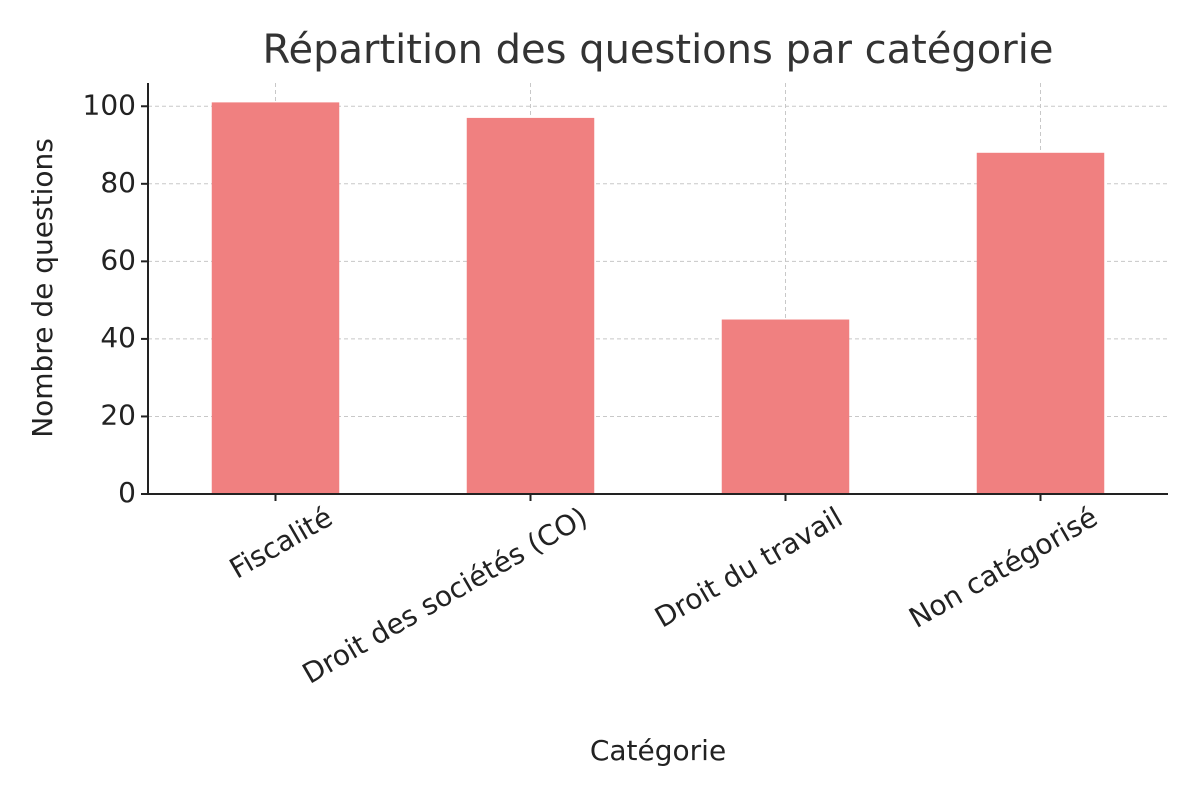 The width and height of the screenshot is (1200, 800). What do you see at coordinates (1003, 567) in the screenshot?
I see `x-tick-label: Non catégorisé` at bounding box center [1003, 567].